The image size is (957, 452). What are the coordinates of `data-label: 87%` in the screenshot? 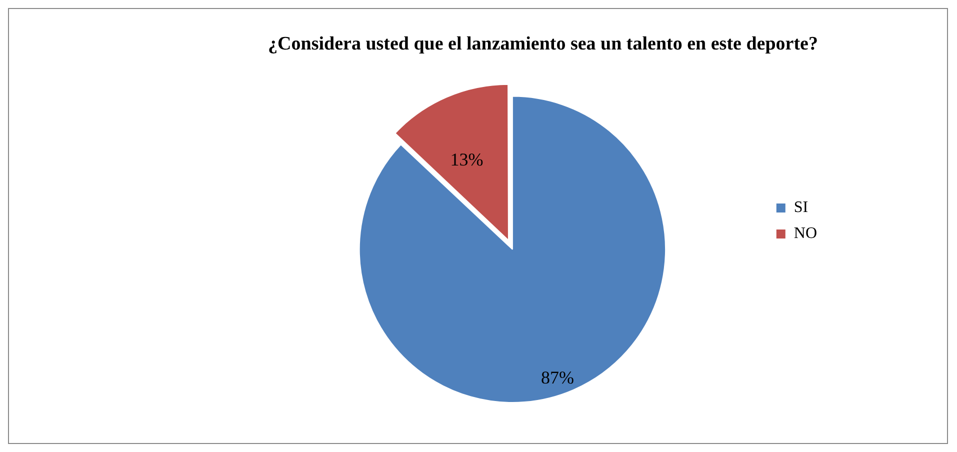 It's located at (557, 377).